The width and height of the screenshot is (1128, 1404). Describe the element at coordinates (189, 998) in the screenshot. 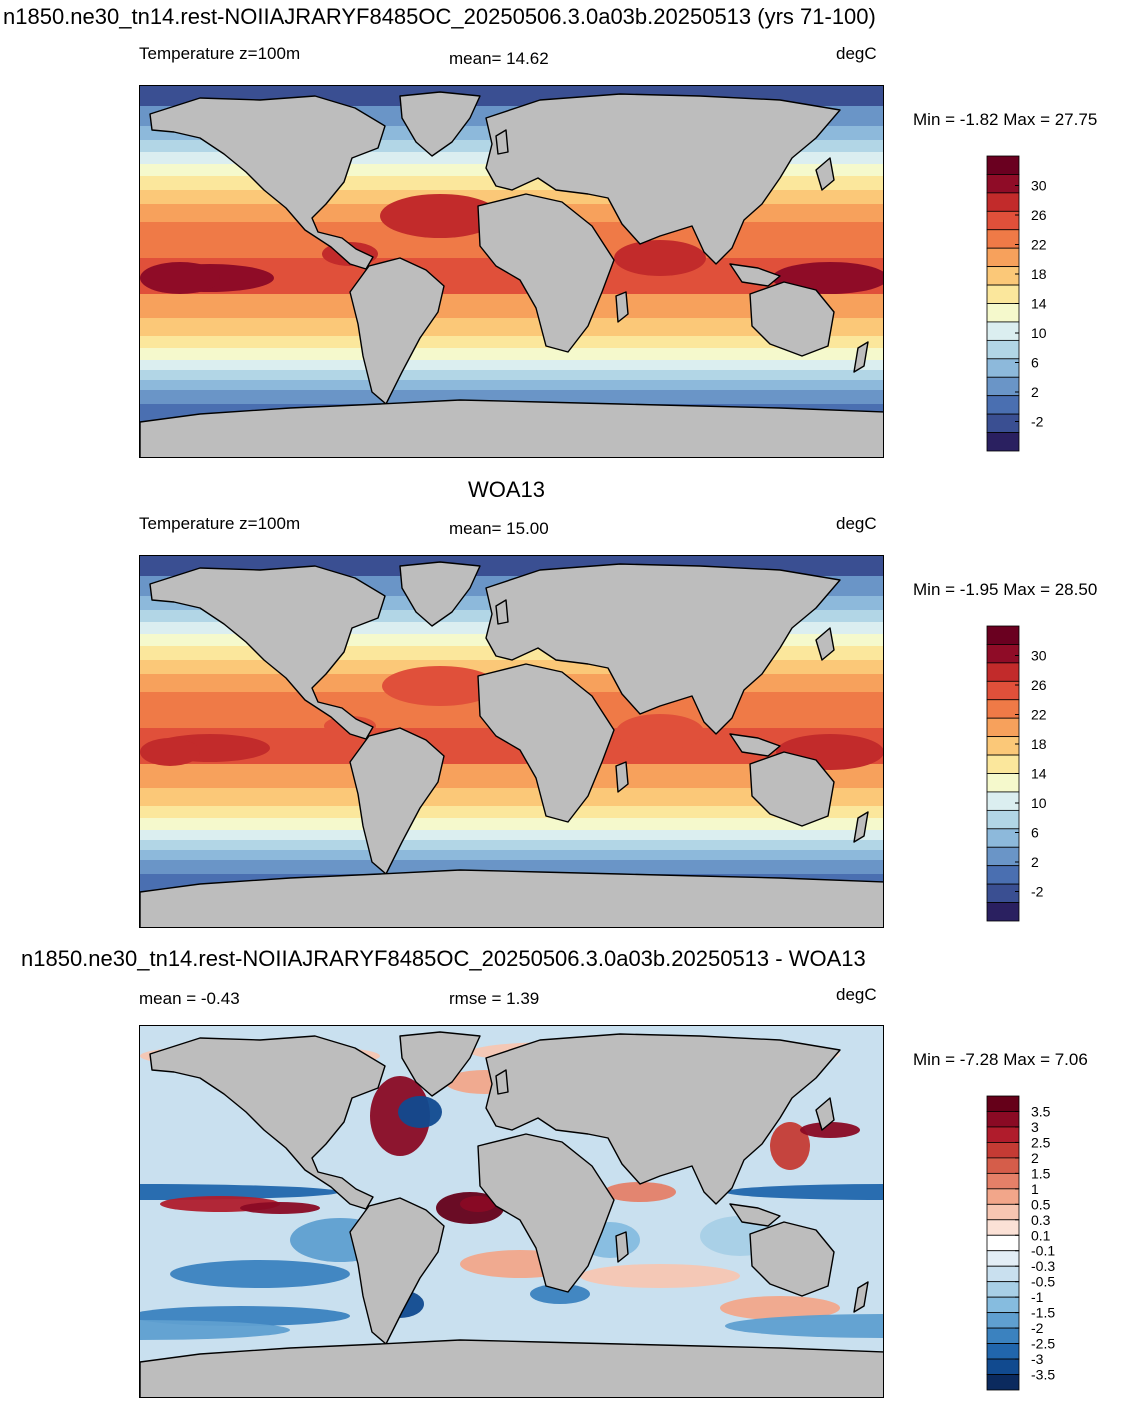

I see `panel3-mean: mean = -0.43` at that location.